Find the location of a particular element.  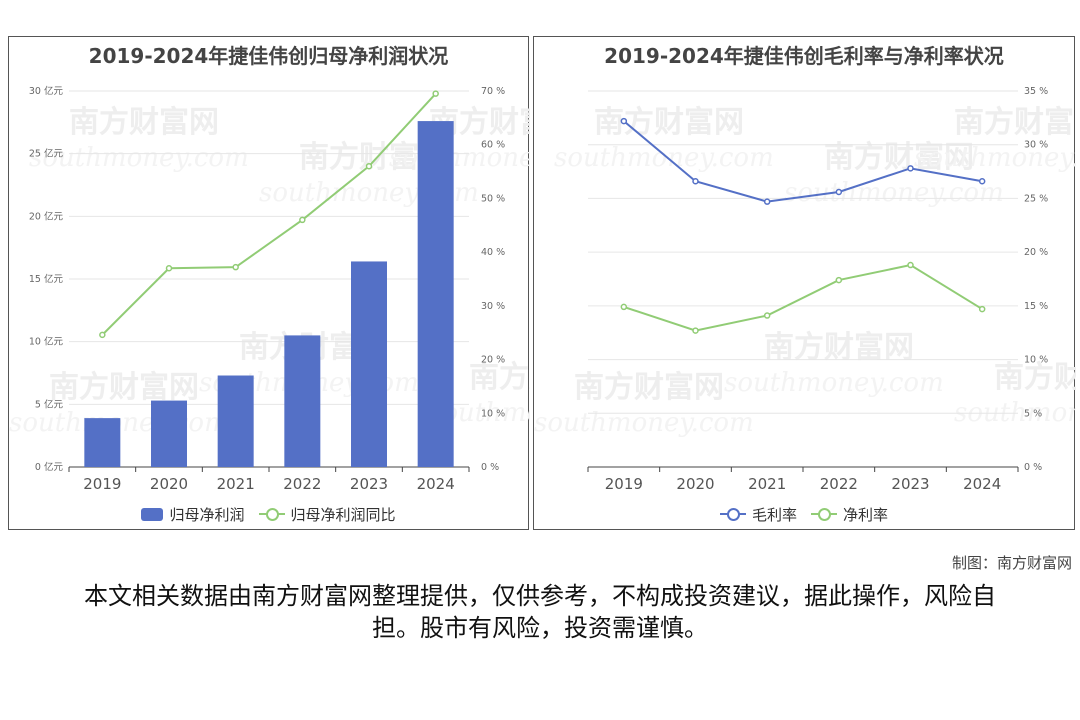

y-left-tick-label: 25 亿元 is located at coordinates (46, 154).